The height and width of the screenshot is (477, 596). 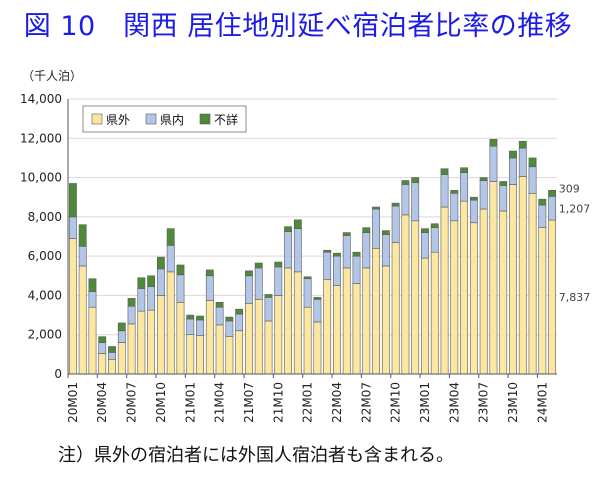 What do you see at coordinates (239, 311) in the screenshot?
I see `bar-segment-21M06-不詳` at bounding box center [239, 311].